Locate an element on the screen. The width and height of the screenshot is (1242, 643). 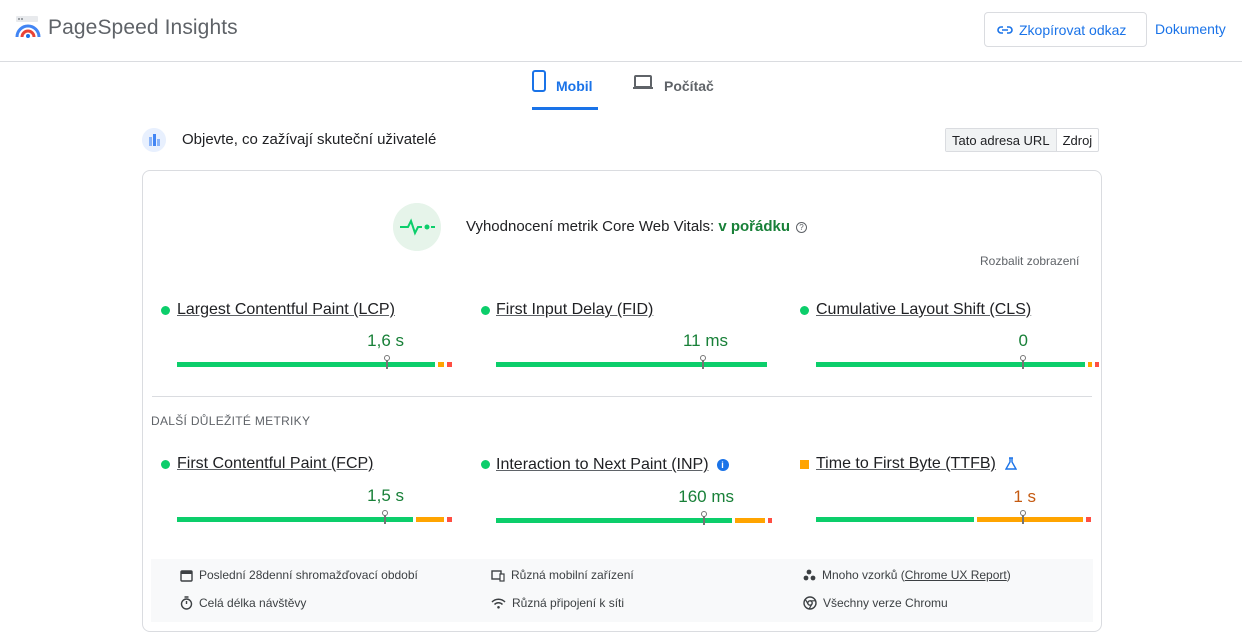
brand-name: PageSpeed Insights is located at coordinates (143, 27).